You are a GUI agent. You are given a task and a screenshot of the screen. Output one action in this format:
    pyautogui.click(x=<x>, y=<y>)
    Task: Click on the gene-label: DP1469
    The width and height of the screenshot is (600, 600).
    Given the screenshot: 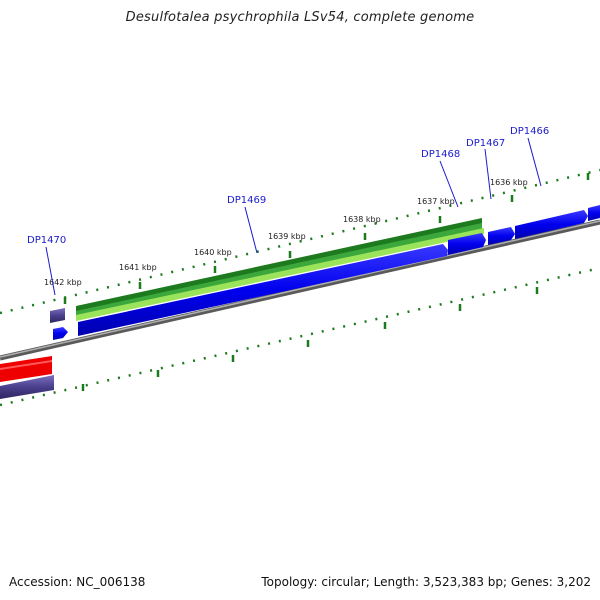 What is the action you would take?
    pyautogui.click(x=246, y=200)
    